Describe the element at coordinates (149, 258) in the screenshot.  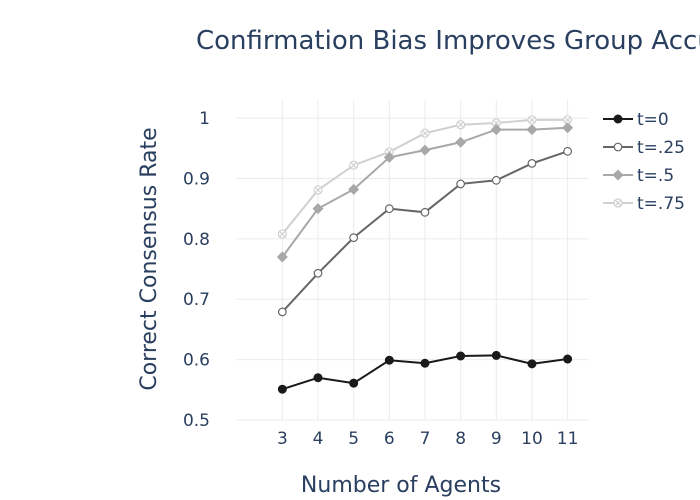
I see `y-axis-title: Correct Consensus Rate` at that location.